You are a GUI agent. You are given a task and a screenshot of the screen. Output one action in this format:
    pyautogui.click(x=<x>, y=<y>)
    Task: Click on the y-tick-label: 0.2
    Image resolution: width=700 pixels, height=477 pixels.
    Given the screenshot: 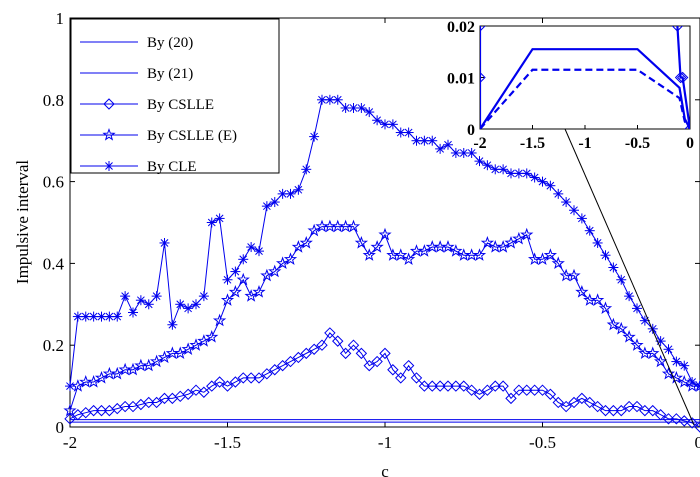 What is the action you would take?
    pyautogui.click(x=53, y=345)
    